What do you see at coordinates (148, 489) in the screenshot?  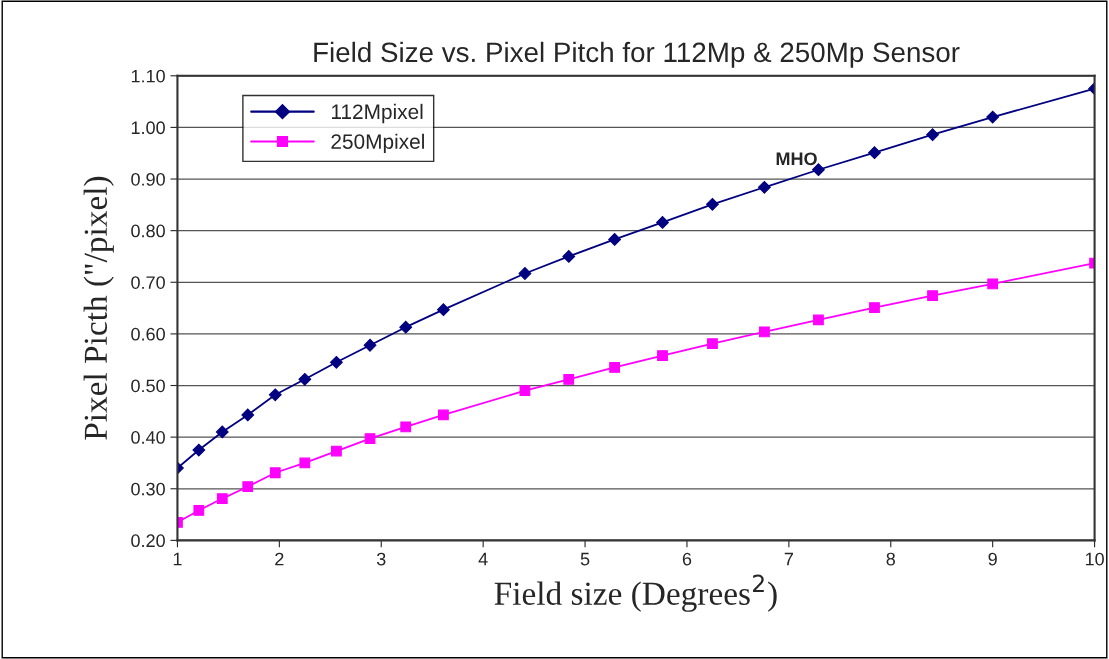 I see `y-tick-label: 0.30` at bounding box center [148, 489].